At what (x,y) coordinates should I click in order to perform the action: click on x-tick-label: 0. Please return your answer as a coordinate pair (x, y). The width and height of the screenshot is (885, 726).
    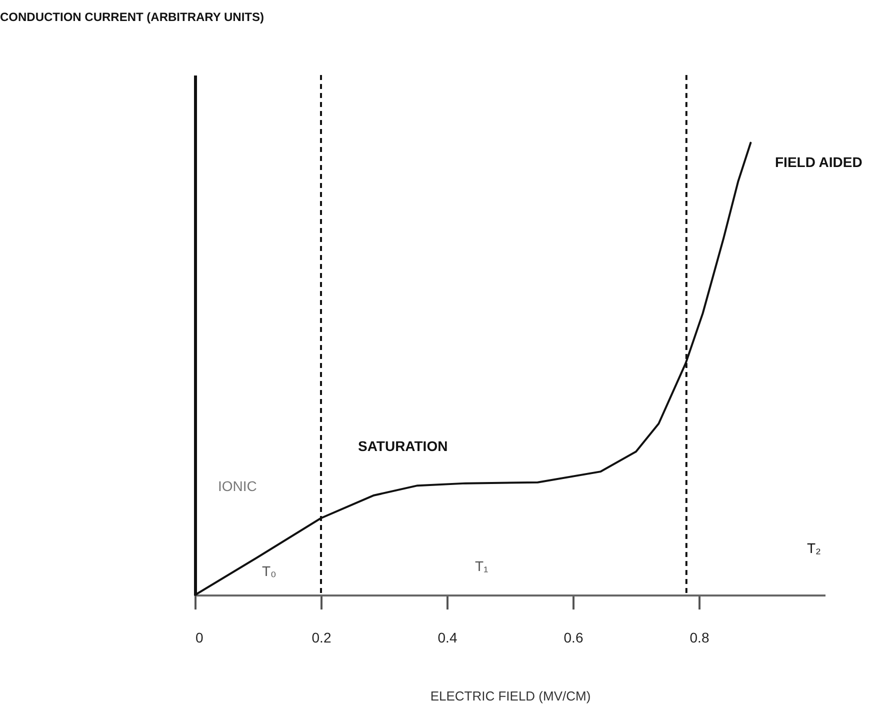
    Looking at the image, I should click on (200, 638).